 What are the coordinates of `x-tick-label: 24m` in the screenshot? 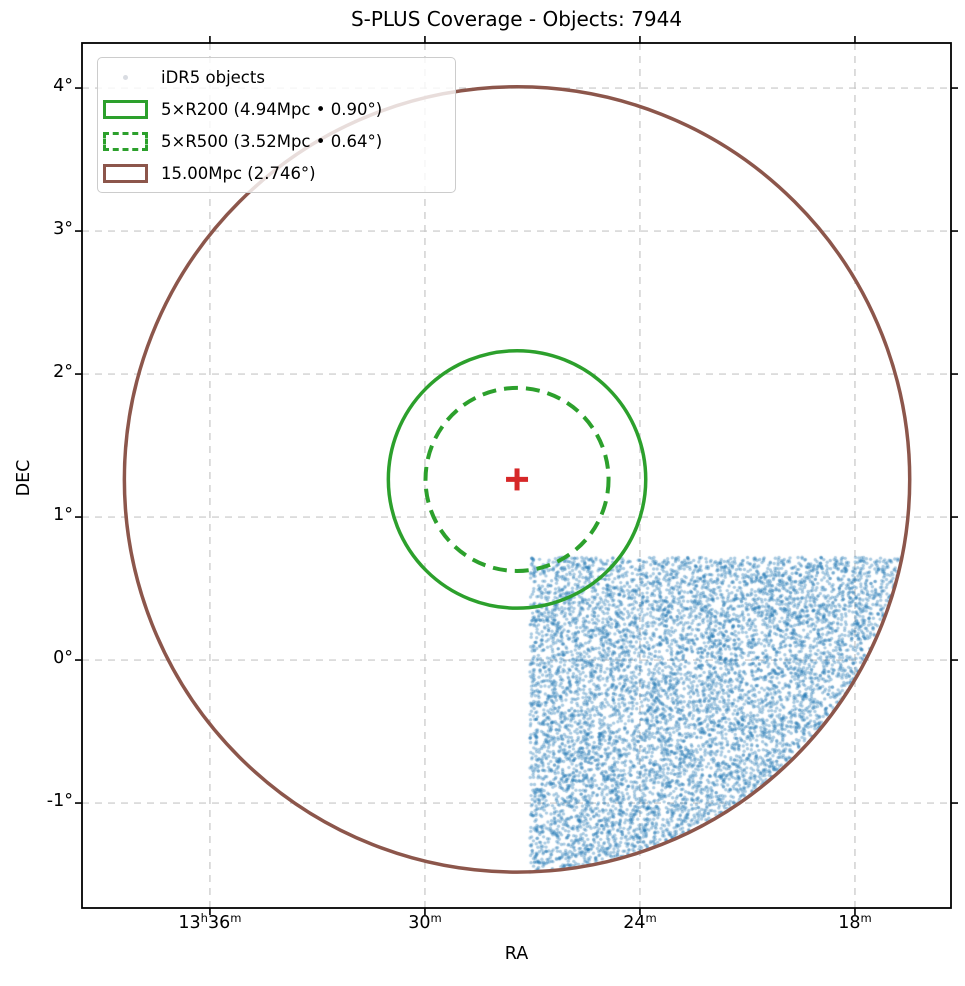 It's located at (640, 922).